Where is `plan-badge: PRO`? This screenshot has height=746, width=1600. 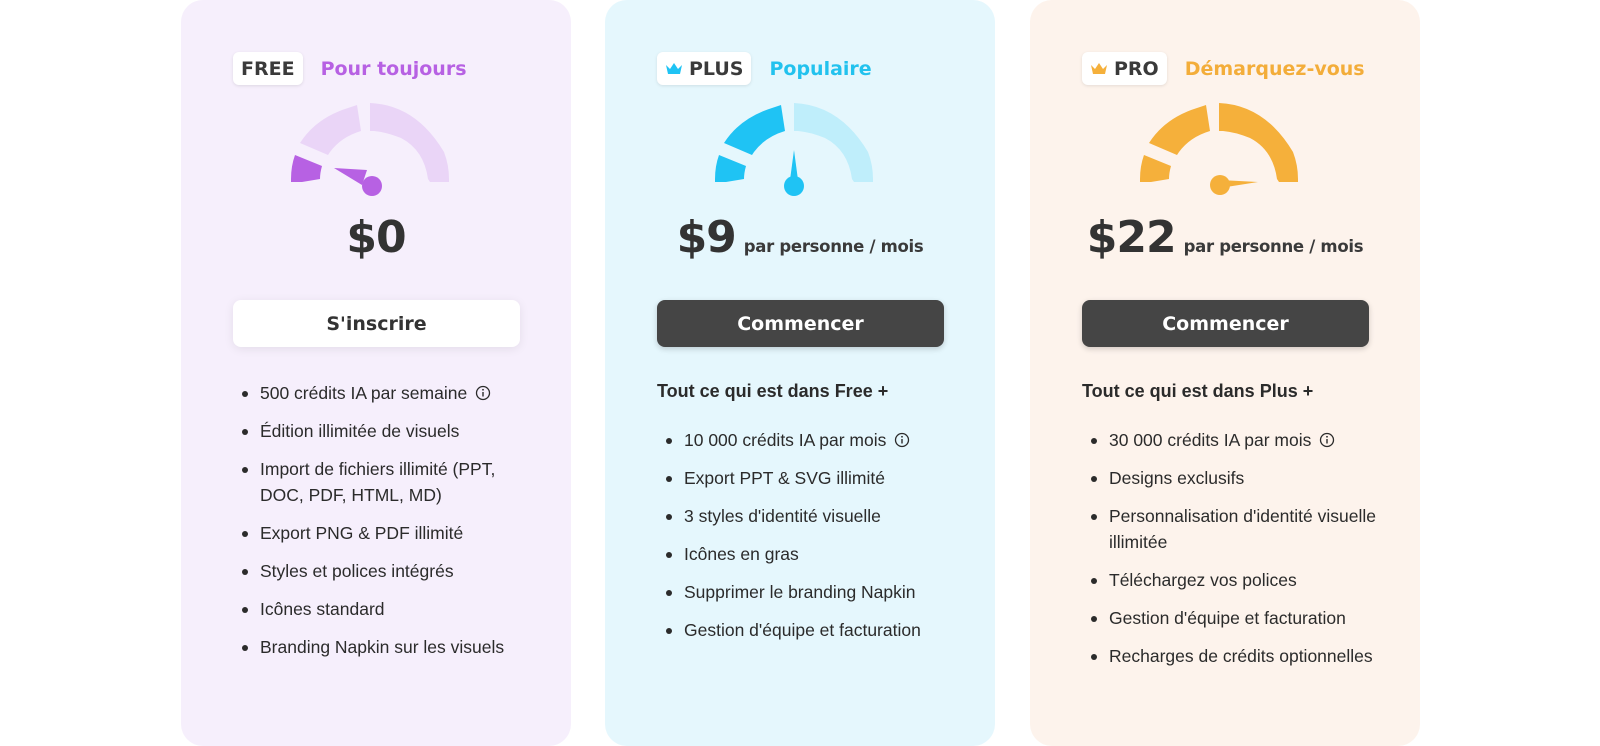 plan-badge: PRO is located at coordinates (1124, 68).